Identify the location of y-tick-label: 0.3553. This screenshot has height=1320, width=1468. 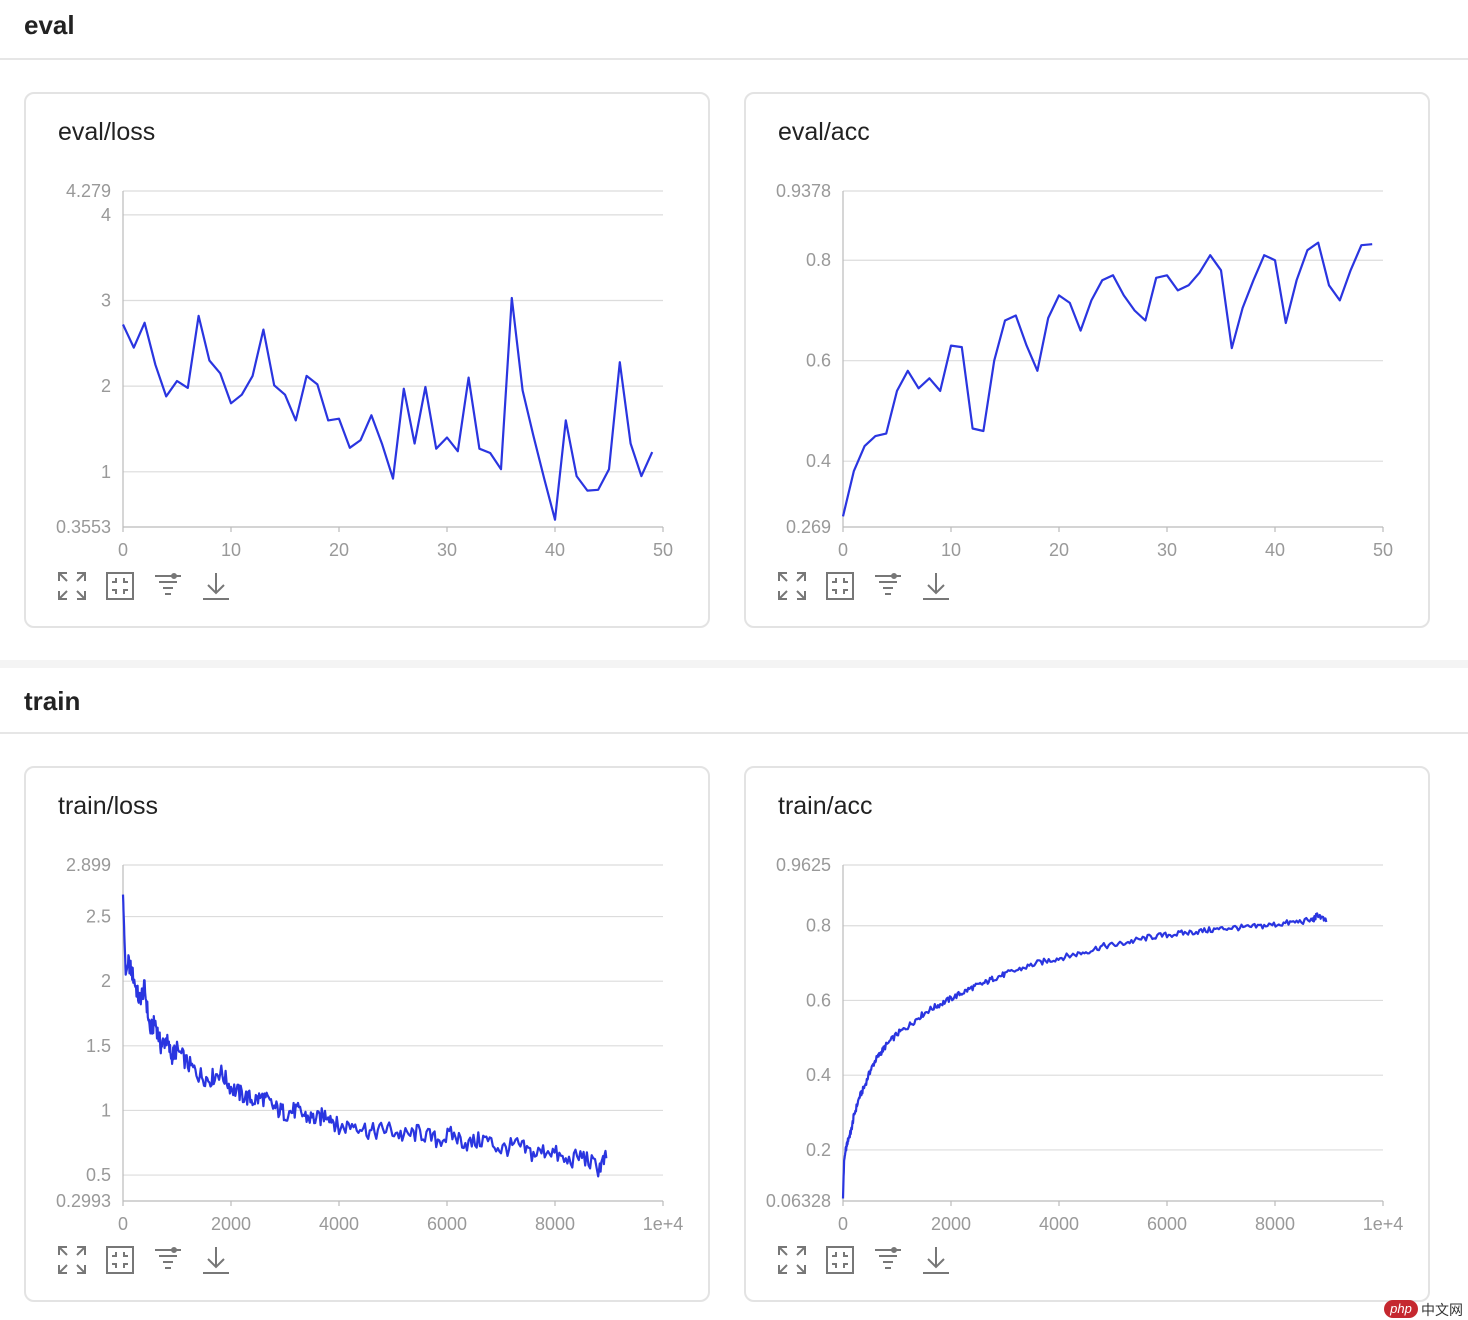
(83, 527).